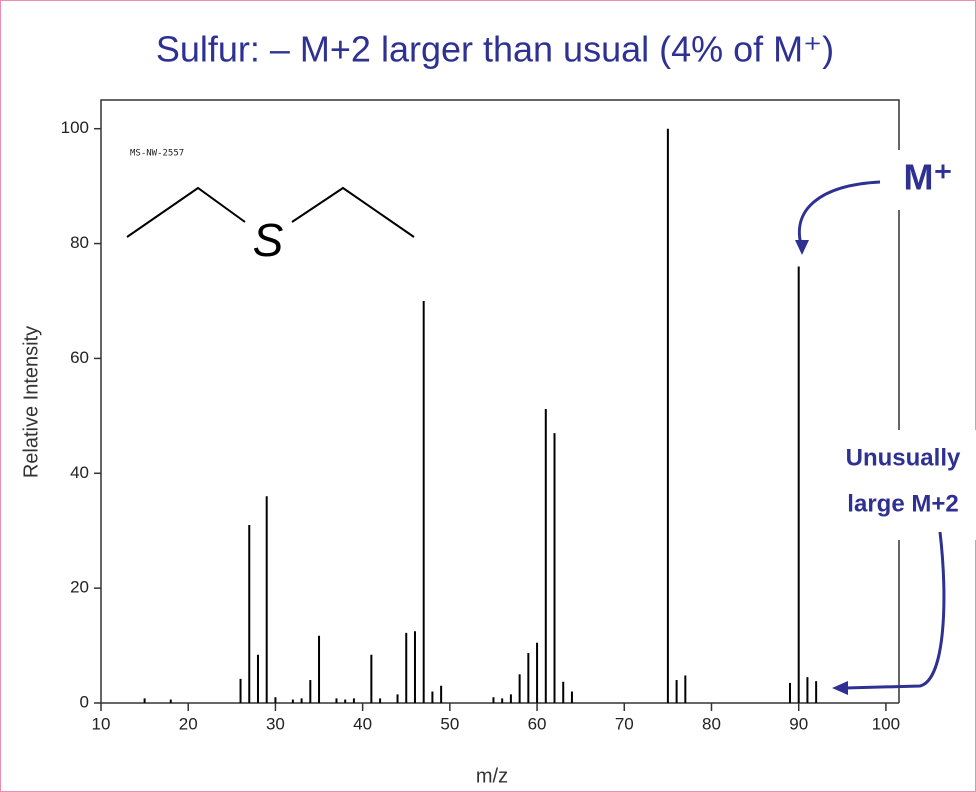  What do you see at coordinates (275, 723) in the screenshot?
I see `x-tick-label: 30` at bounding box center [275, 723].